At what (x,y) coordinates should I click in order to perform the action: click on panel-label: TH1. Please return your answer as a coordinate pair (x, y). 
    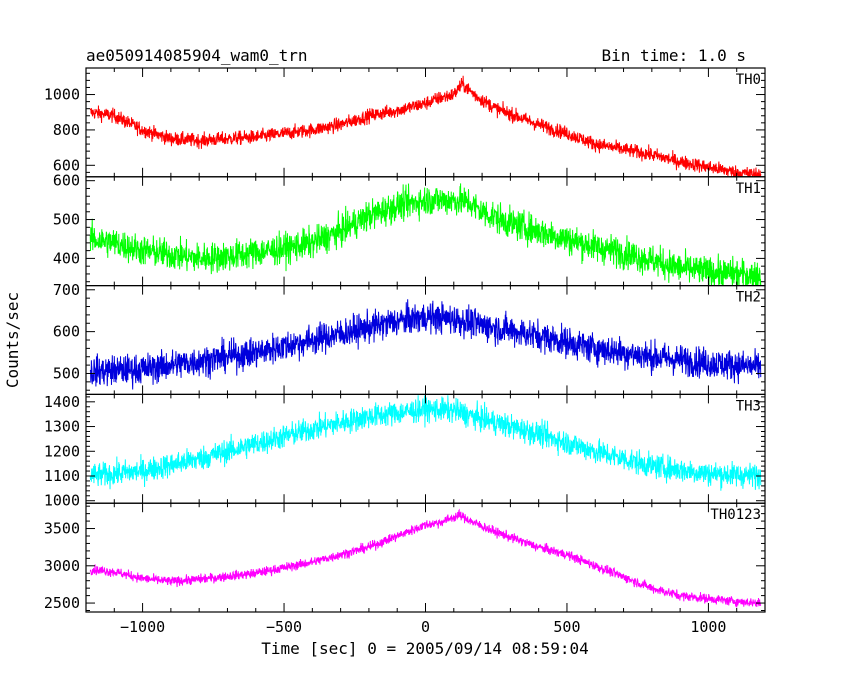
    Looking at the image, I should click on (748, 189).